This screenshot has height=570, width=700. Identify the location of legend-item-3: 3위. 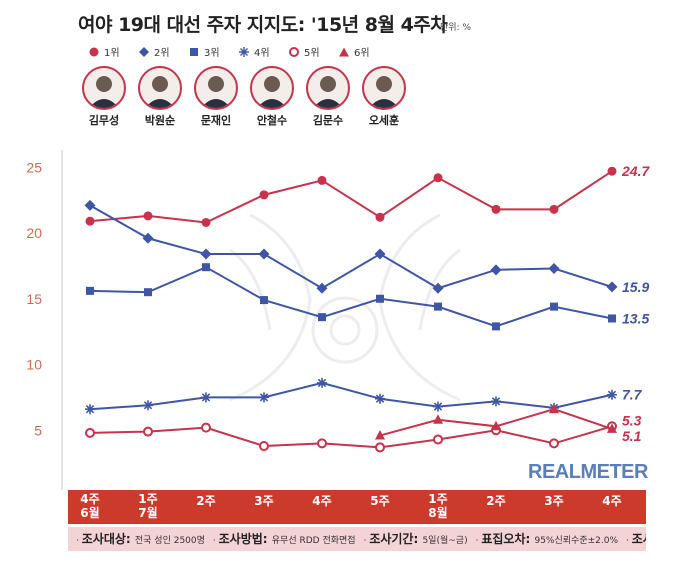
(204, 51).